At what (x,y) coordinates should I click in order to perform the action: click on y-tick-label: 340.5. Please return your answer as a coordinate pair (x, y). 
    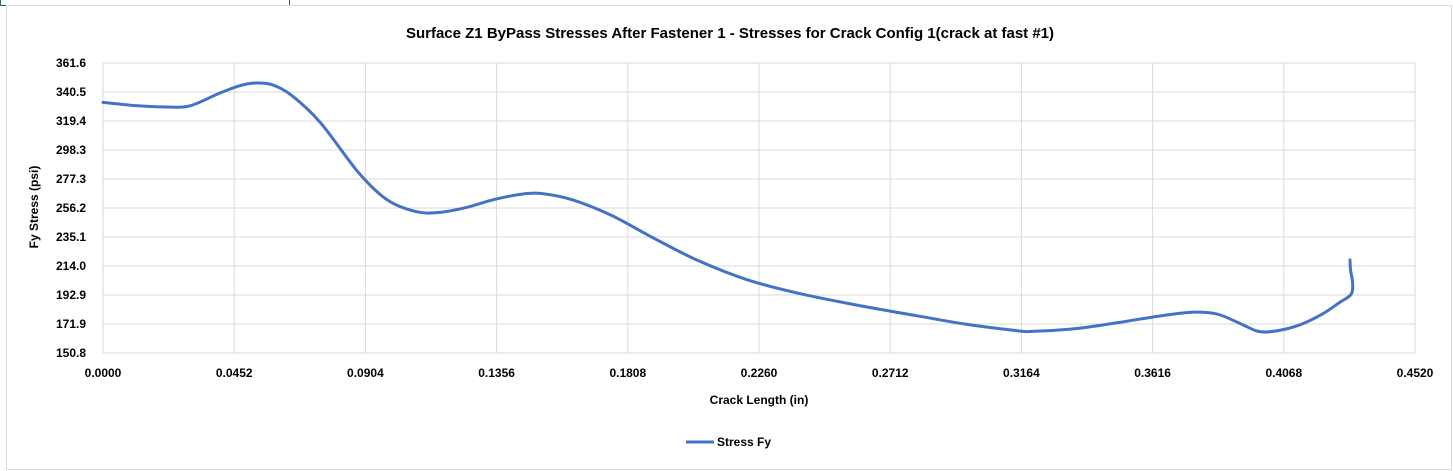
    Looking at the image, I should click on (71, 92).